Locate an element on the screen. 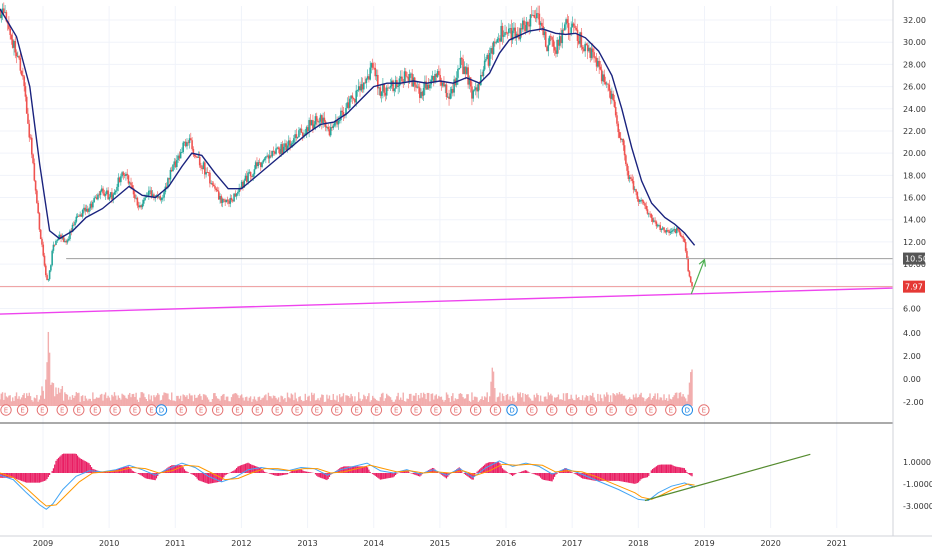 This screenshot has width=932, height=550. price-badge-label: 7.97 is located at coordinates (914, 287).